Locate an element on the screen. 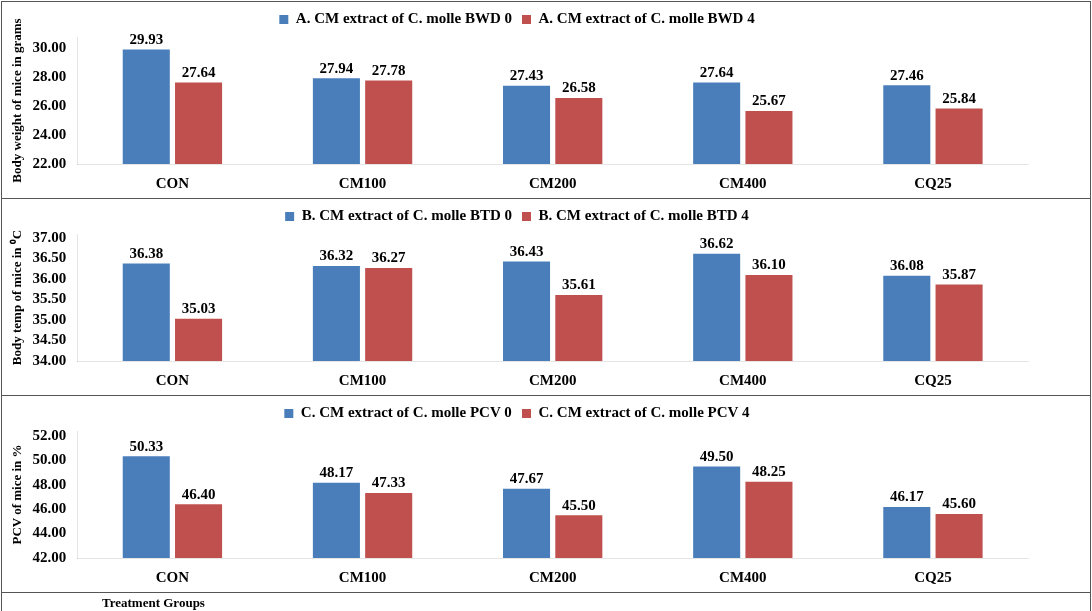 This screenshot has width=1092, height=611. y-tick-label: 28.00 is located at coordinates (49, 76).